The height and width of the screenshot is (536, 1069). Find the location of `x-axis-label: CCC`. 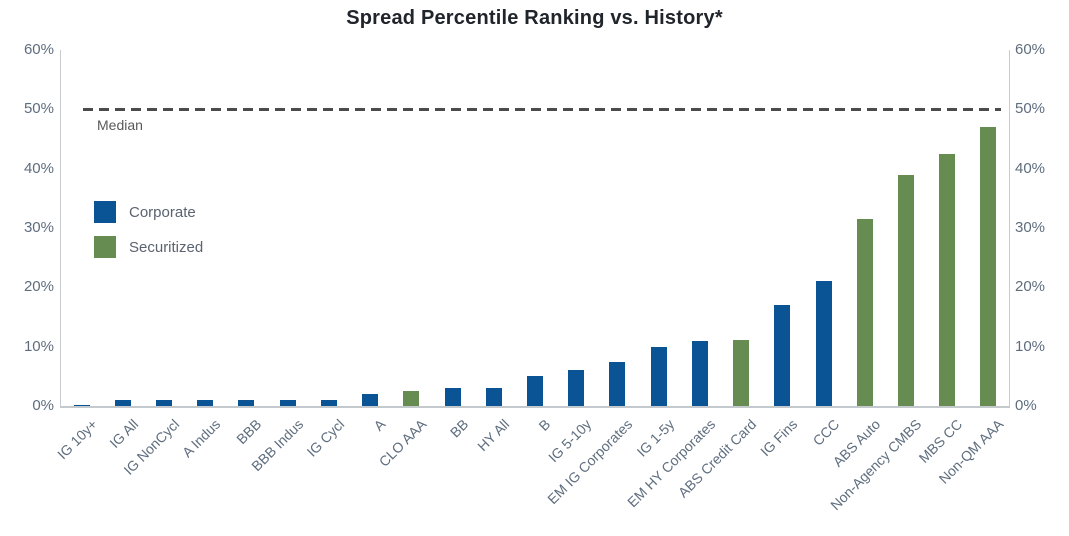

x-axis-label: CCC is located at coordinates (825, 432).